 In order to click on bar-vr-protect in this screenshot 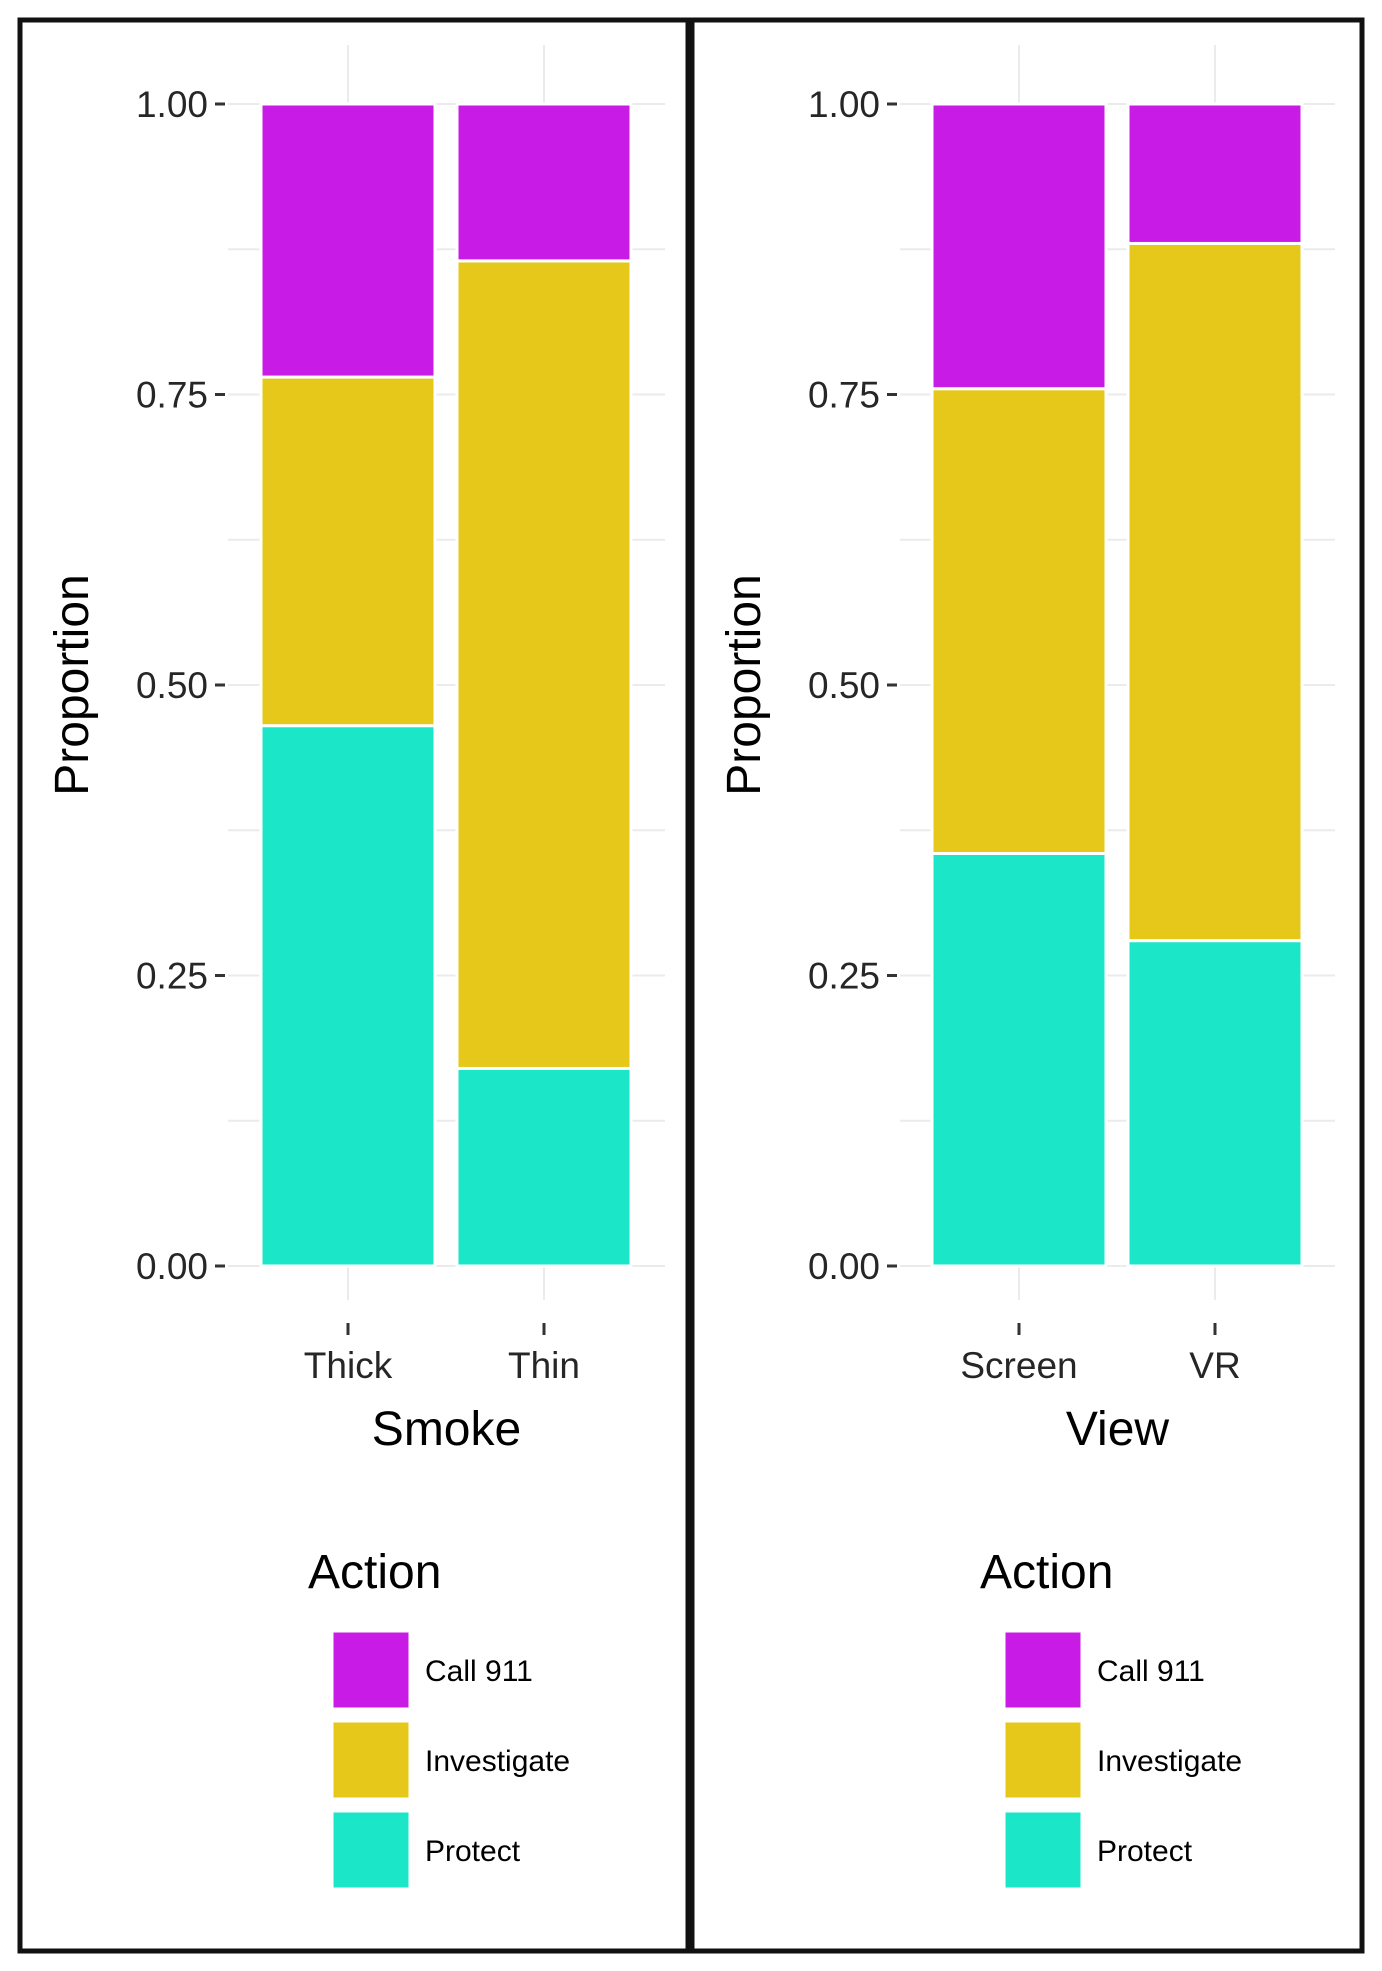, I will do `click(1215, 1103)`.